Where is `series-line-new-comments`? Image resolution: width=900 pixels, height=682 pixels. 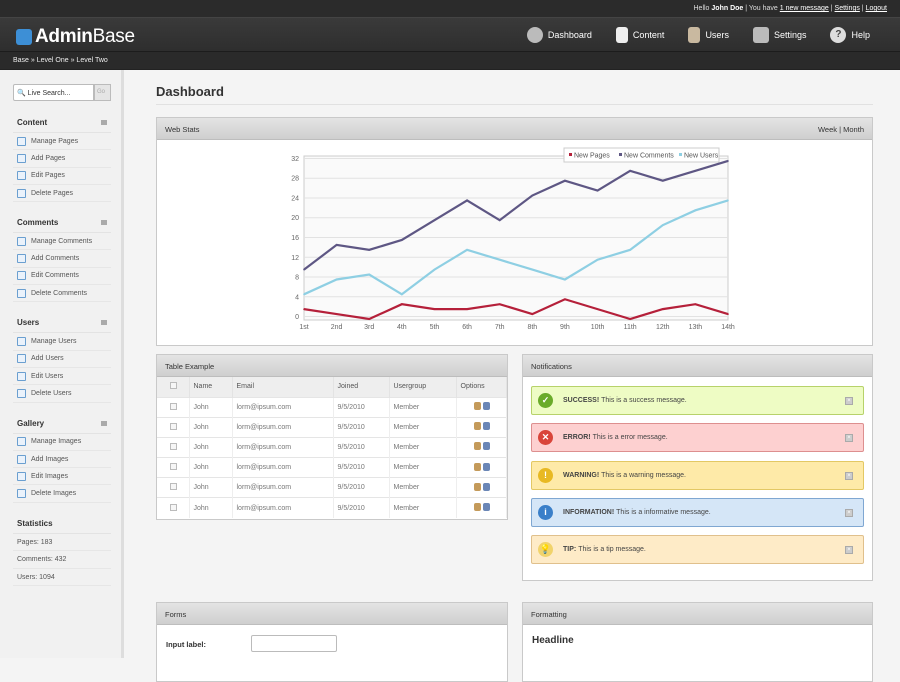
series-line-new-comments is located at coordinates (516, 215).